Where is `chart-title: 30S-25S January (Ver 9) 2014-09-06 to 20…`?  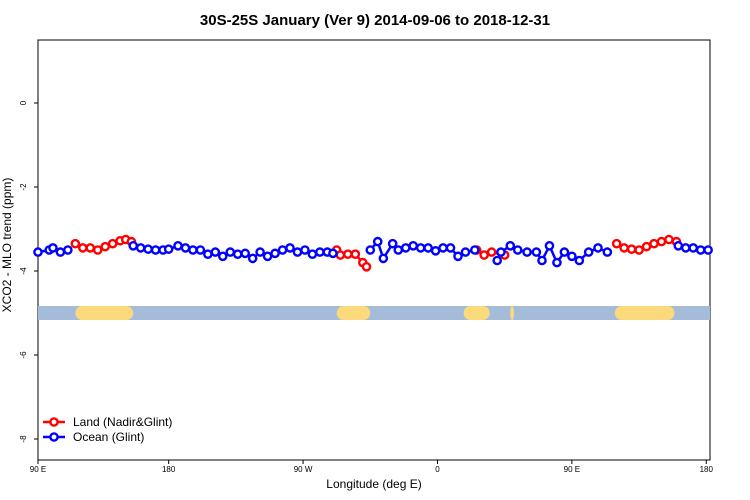 chart-title: 30S-25S January (Ver 9) 2014-09-06 to 20… is located at coordinates (375, 20).